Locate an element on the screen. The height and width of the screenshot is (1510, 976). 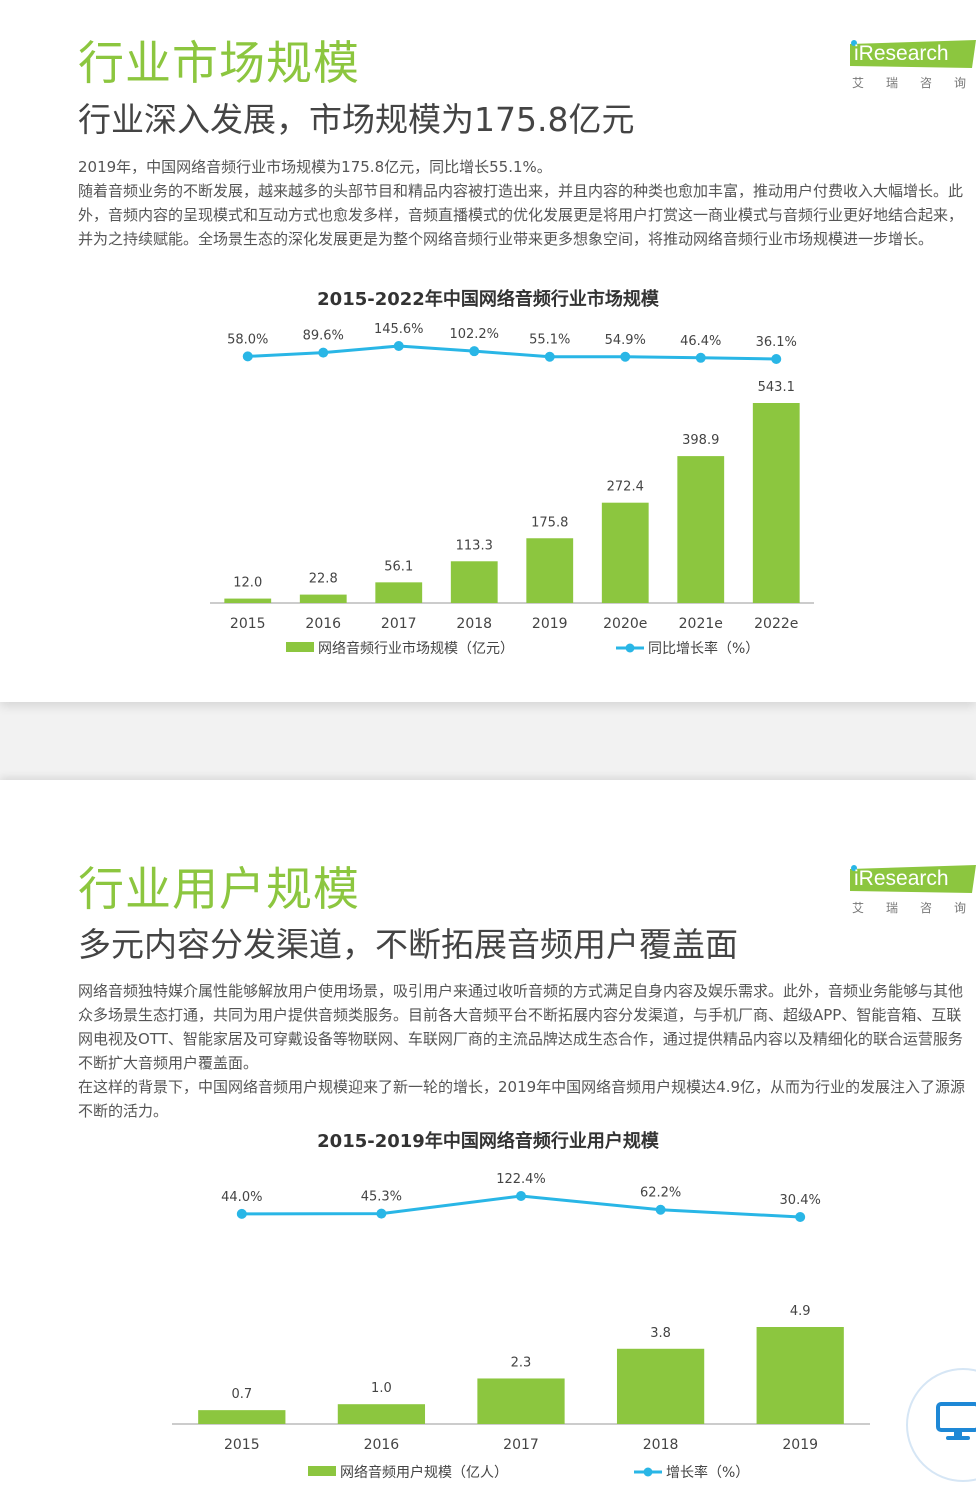
slide-subtitle: 行业深入发展，市场规模为175.8亿元 is located at coordinates (356, 119).